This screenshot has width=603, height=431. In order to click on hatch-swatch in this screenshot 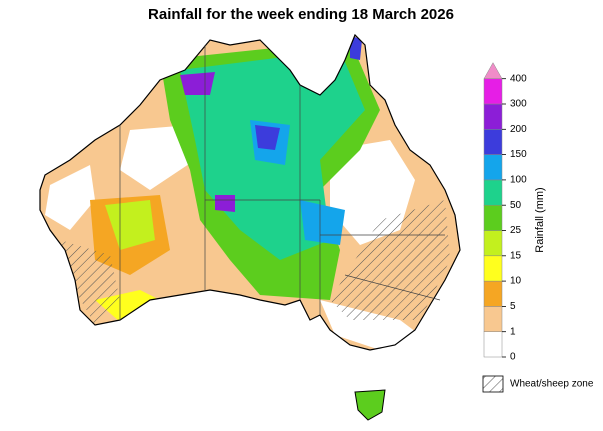, I will do `click(493, 384)`.